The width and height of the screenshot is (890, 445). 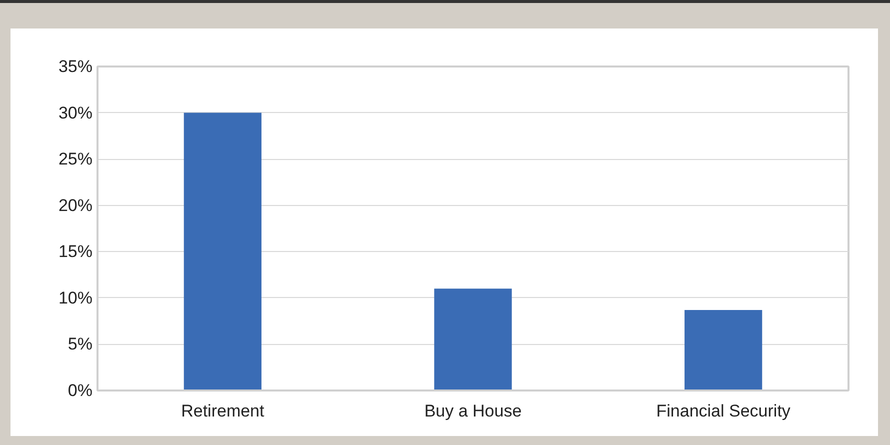 What do you see at coordinates (75, 159) in the screenshot?
I see `y-tick-label: 25%` at bounding box center [75, 159].